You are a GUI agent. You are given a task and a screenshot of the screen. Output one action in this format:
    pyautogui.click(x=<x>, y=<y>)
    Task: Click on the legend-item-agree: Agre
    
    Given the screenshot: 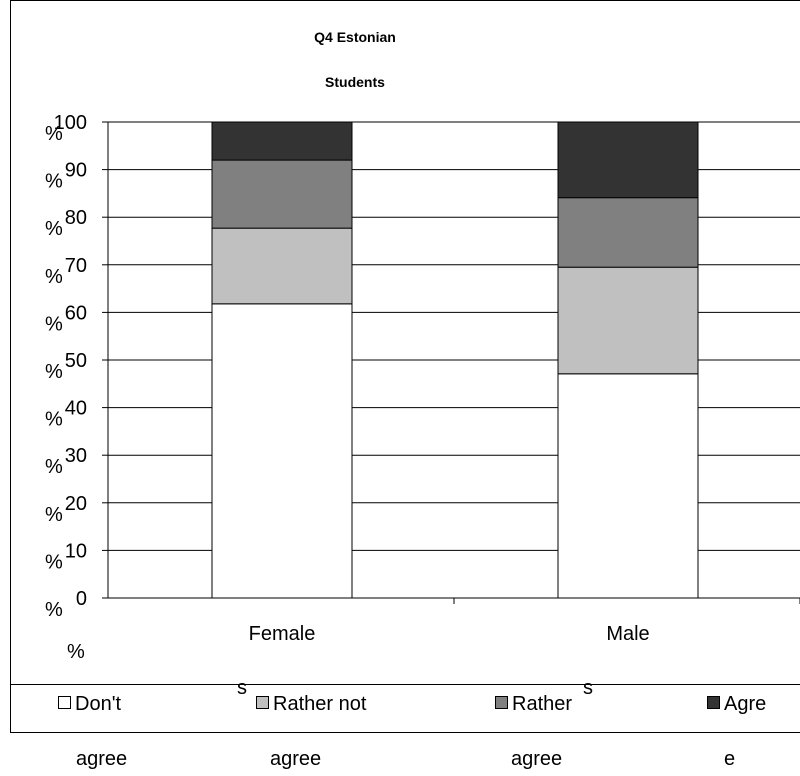 What is the action you would take?
    pyautogui.click(x=736, y=704)
    